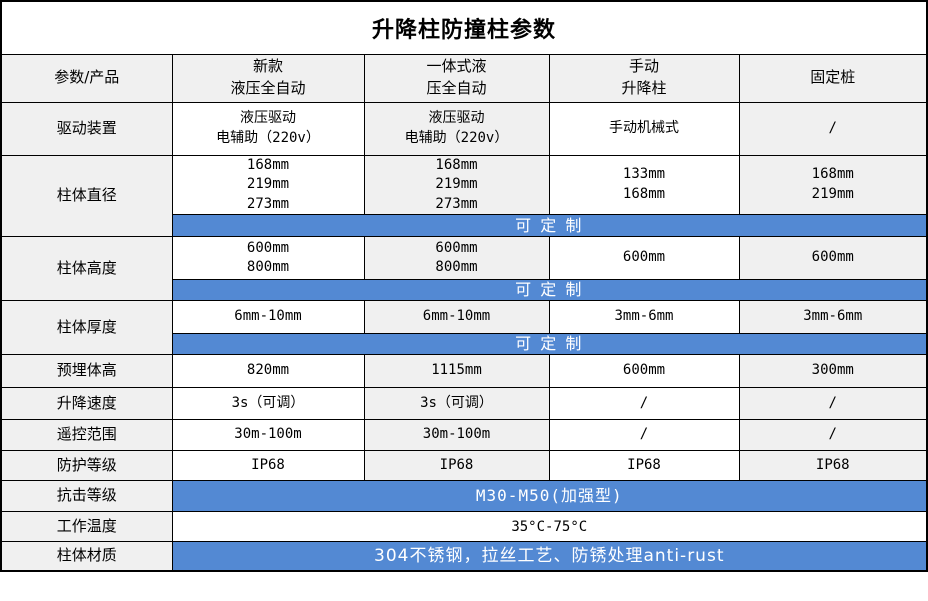 The height and width of the screenshot is (601, 928). Describe the element at coordinates (268, 371) in the screenshot. I see `cell-embedded-new: 820mm` at that location.